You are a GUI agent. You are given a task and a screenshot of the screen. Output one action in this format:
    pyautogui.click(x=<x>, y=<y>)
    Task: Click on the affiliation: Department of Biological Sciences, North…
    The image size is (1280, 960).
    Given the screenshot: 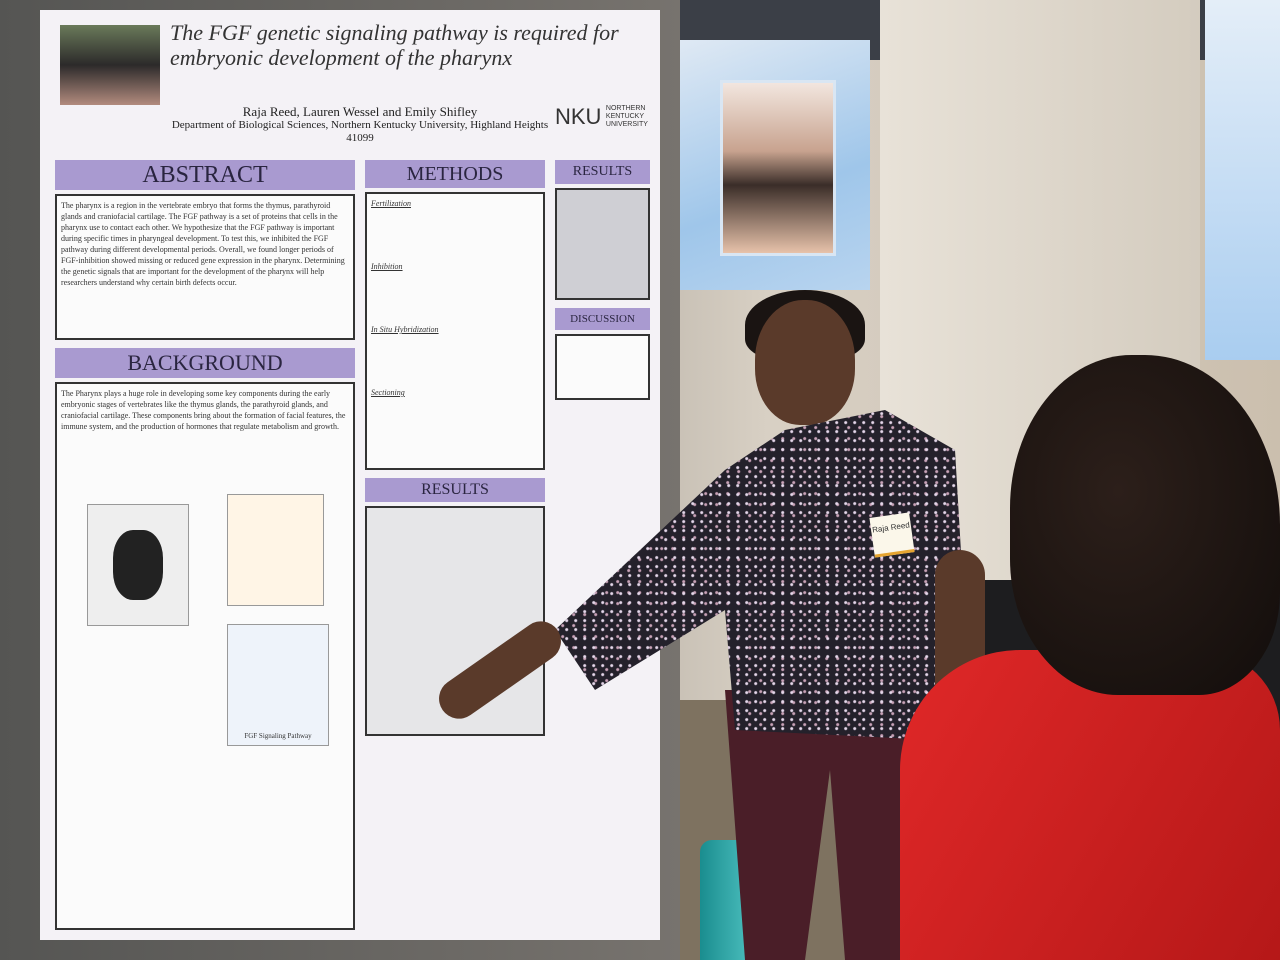 What is the action you would take?
    pyautogui.click(x=360, y=131)
    